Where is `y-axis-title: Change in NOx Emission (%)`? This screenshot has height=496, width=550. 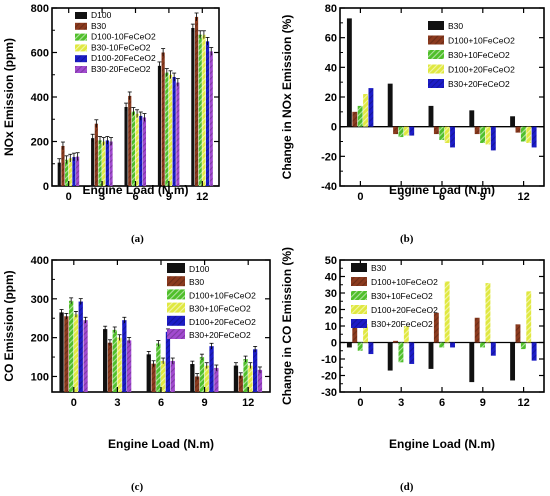 y-axis-title: Change in NOx Emission (%) is located at coordinates (287, 97).